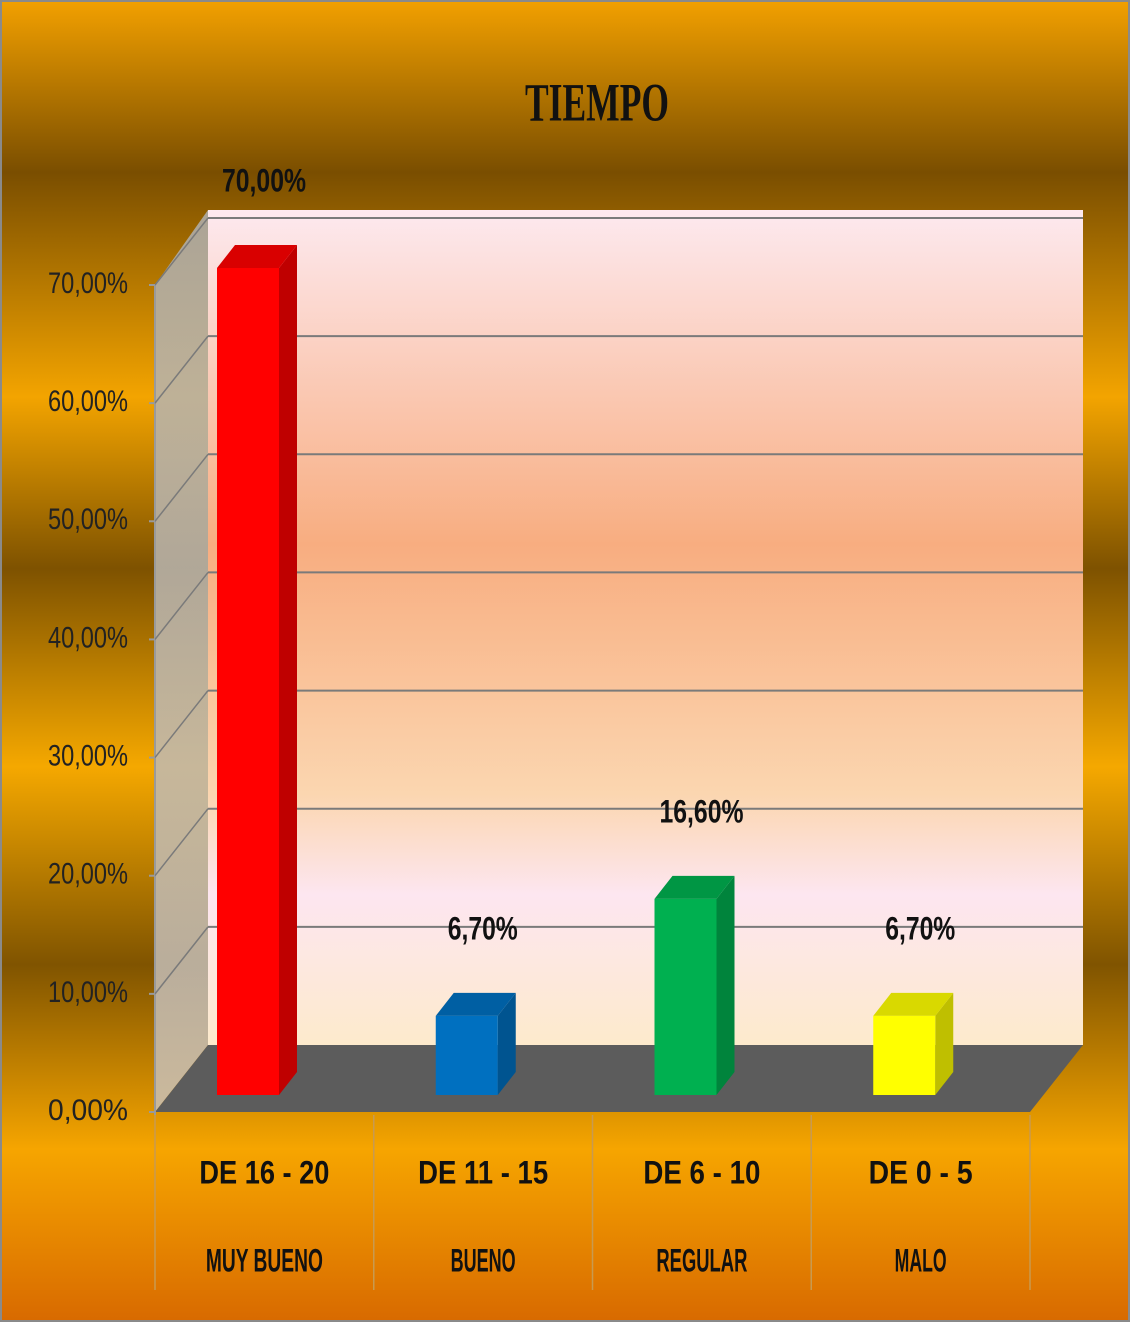  I want to click on y-tick-label: 40,00%, so click(88, 637).